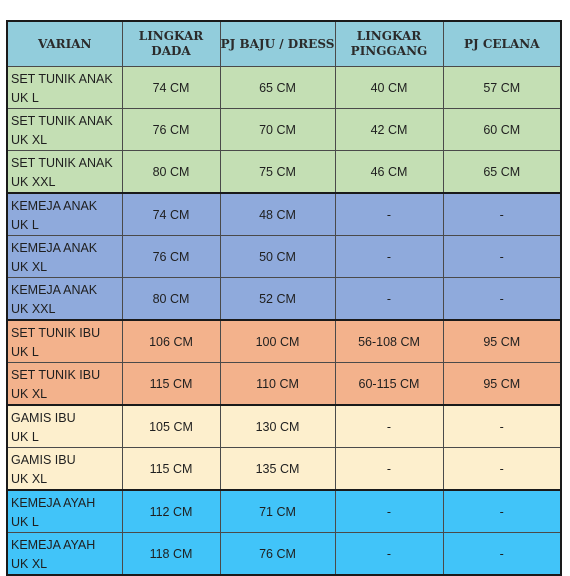 This screenshot has width=570, height=576. Describe the element at coordinates (277, 384) in the screenshot. I see `cell-pj-baju-dress: 110 CM` at that location.